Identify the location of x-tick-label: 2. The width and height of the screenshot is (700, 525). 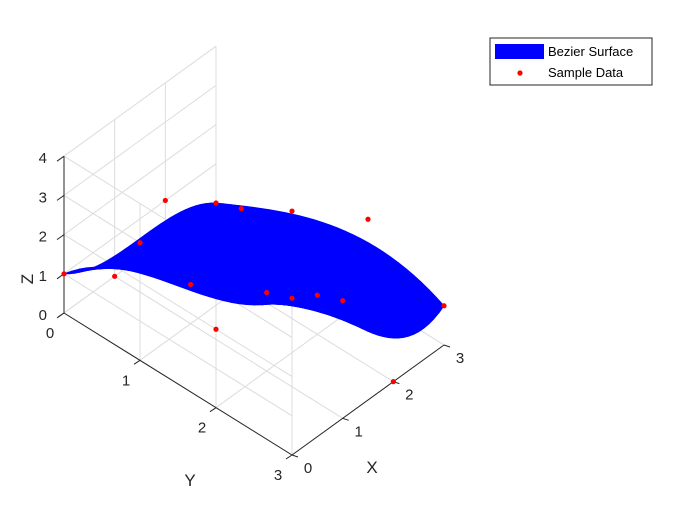
(409, 395).